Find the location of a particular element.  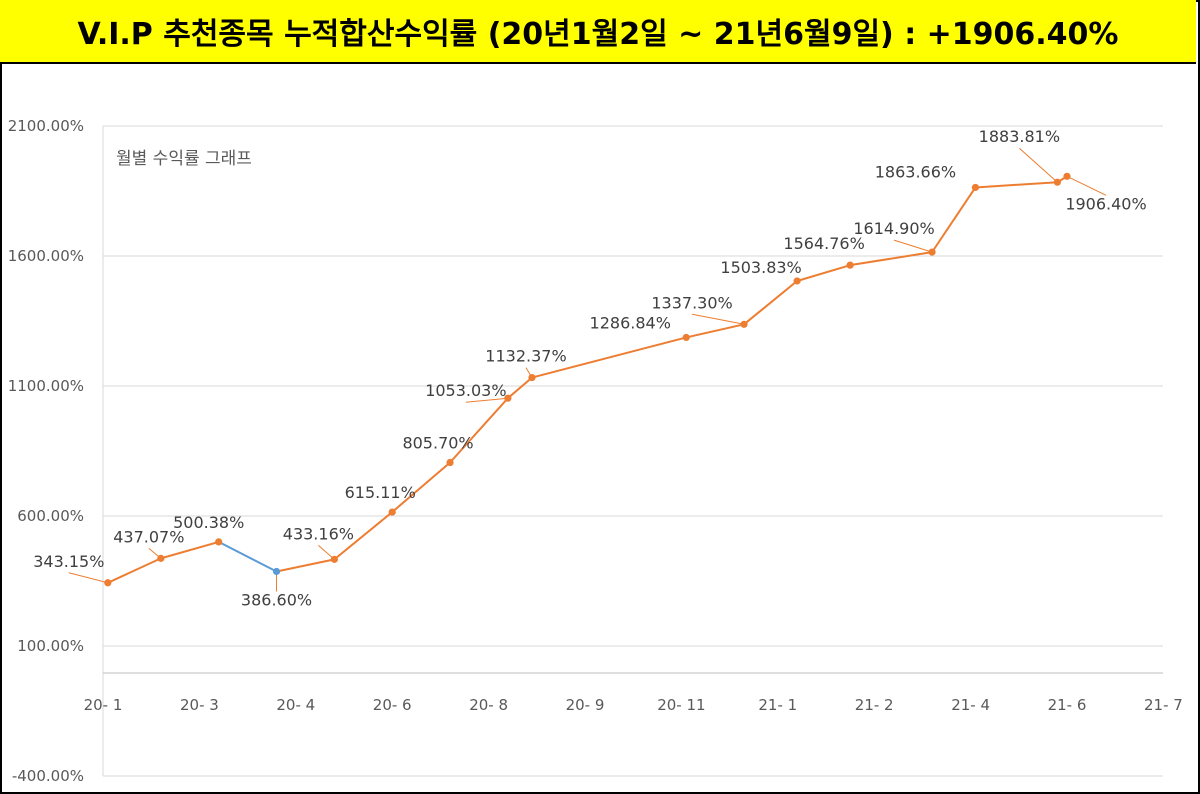

x-tick-label: 20- 3 is located at coordinates (199, 705).